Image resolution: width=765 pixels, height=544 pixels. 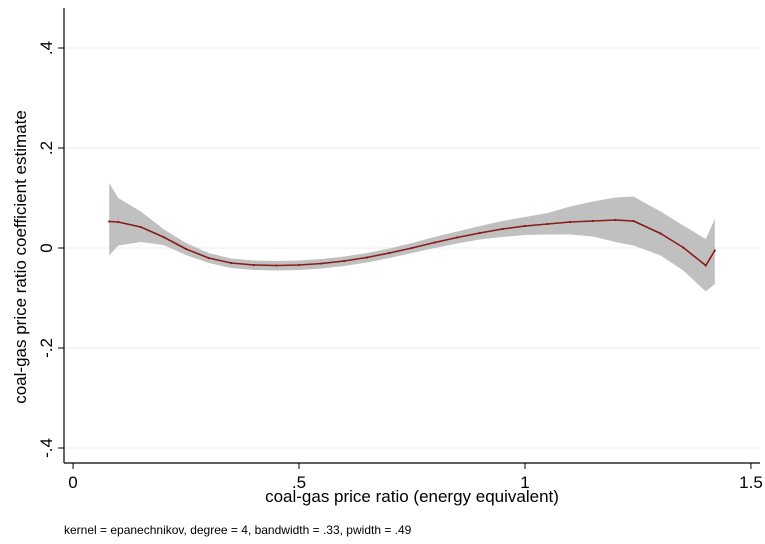 I want to click on x-tick-label: 0, so click(x=72, y=482).